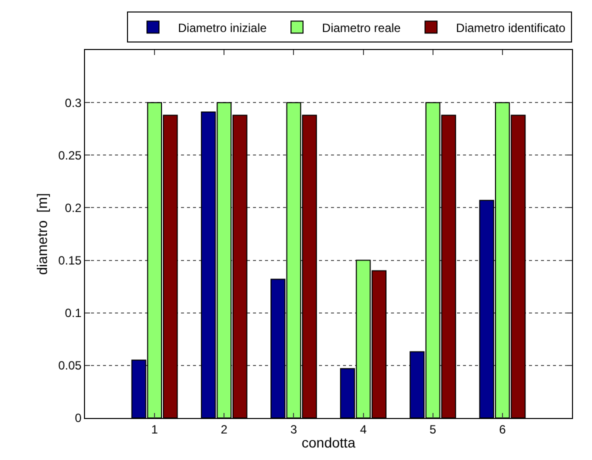  I want to click on y-tick-label: 0.3, so click(73, 103).